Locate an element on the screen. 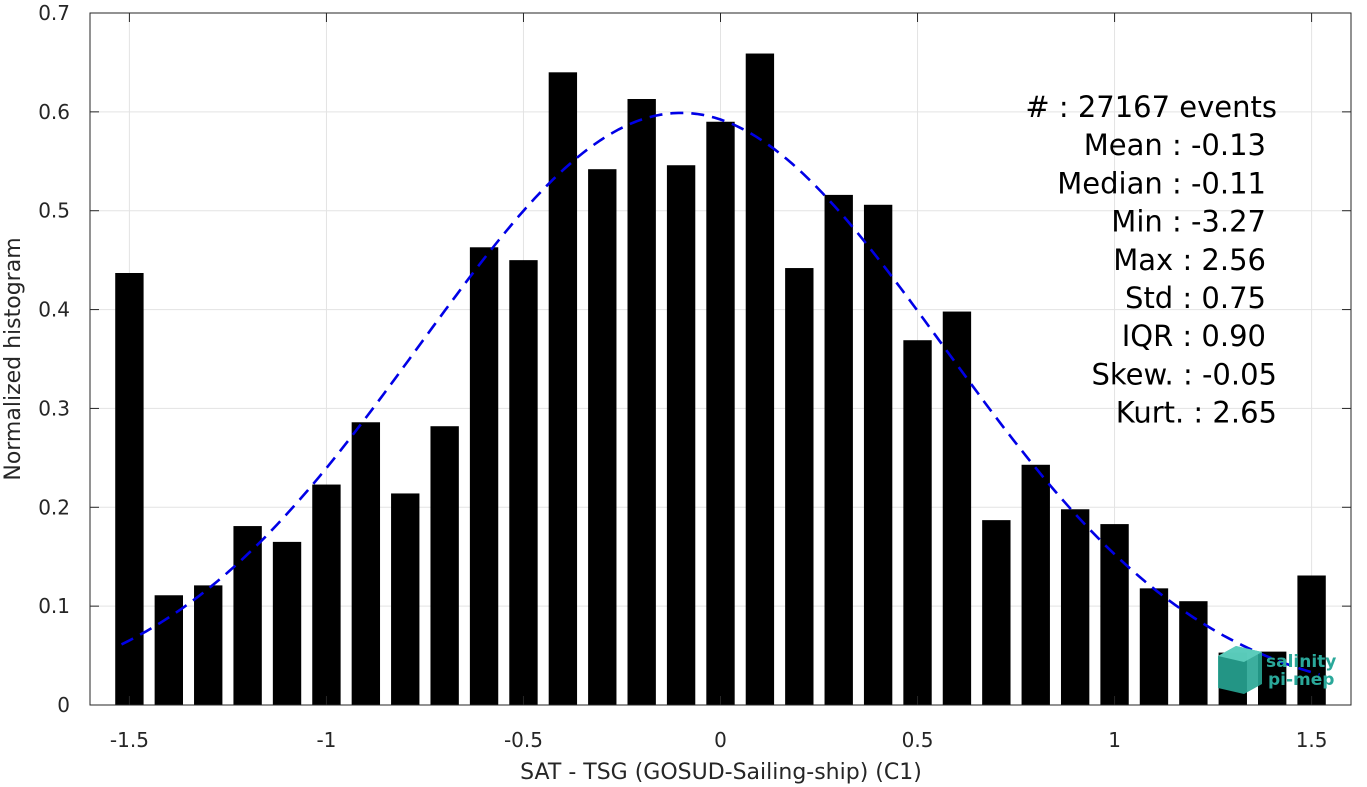 Image resolution: width=1367 pixels, height=787 pixels. y-tick-label: 0.3 is located at coordinates (54, 408).